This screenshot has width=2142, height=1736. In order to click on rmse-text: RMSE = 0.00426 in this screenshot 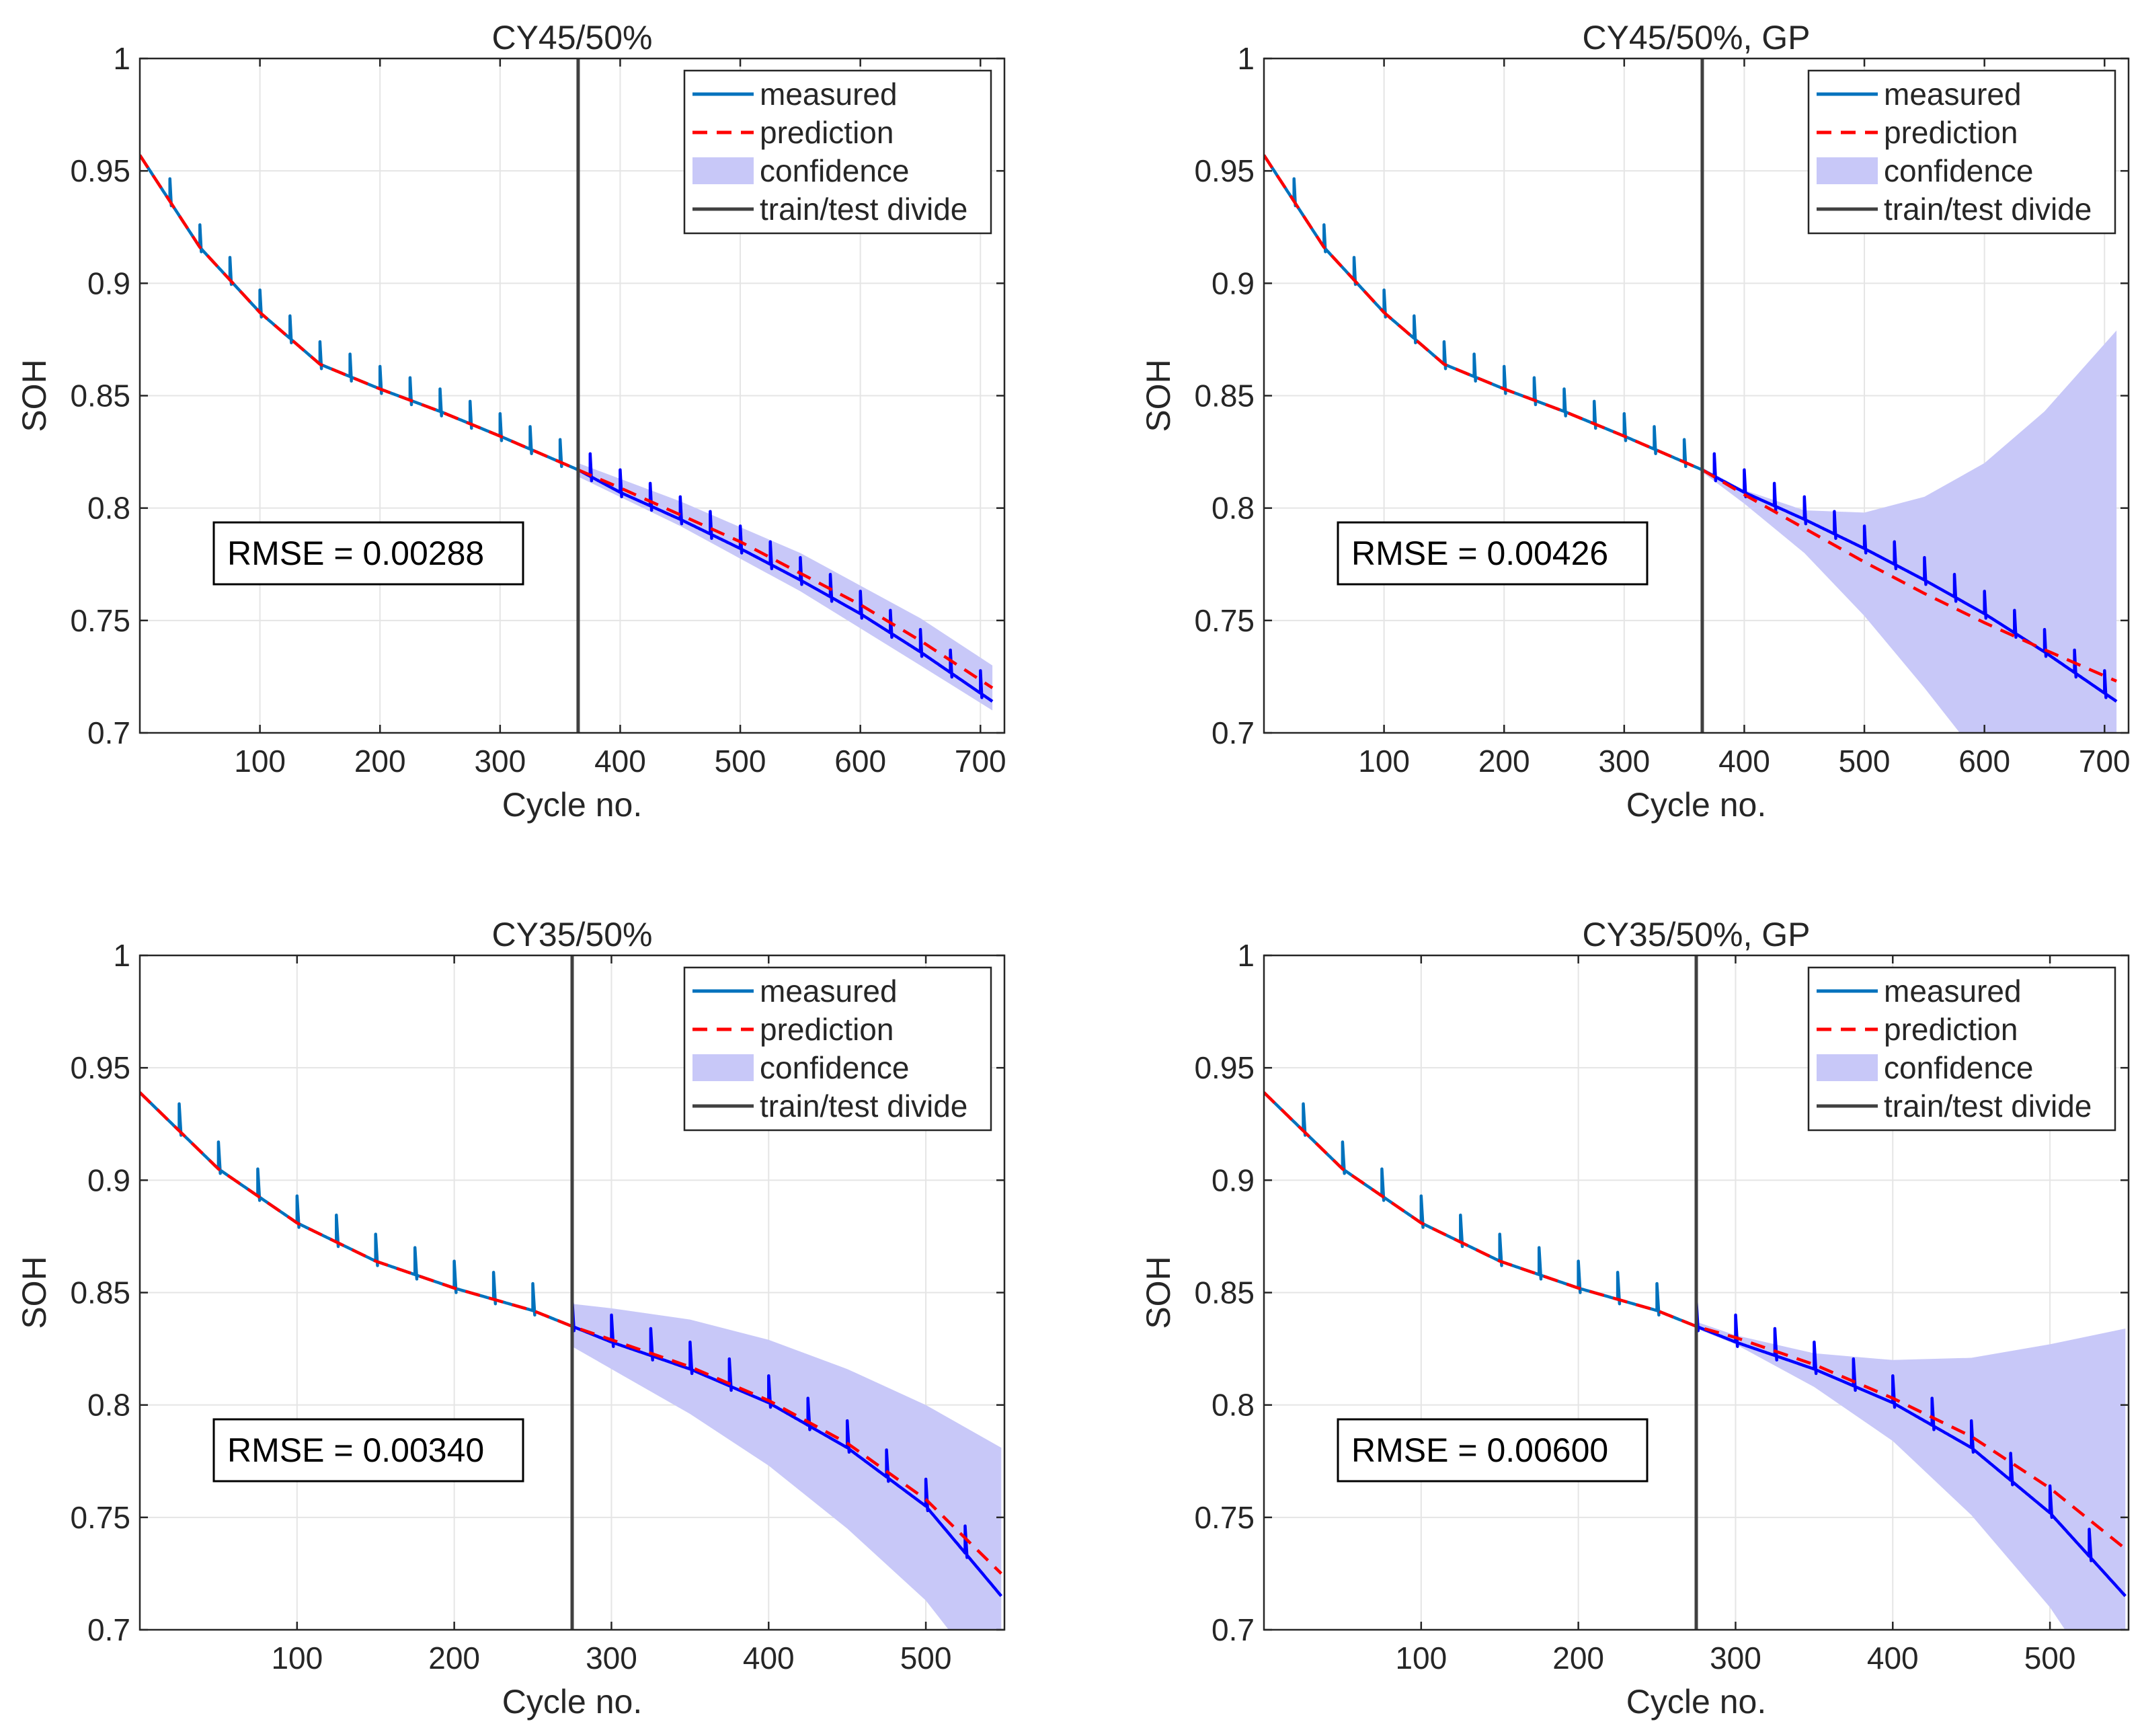, I will do `click(1479, 553)`.